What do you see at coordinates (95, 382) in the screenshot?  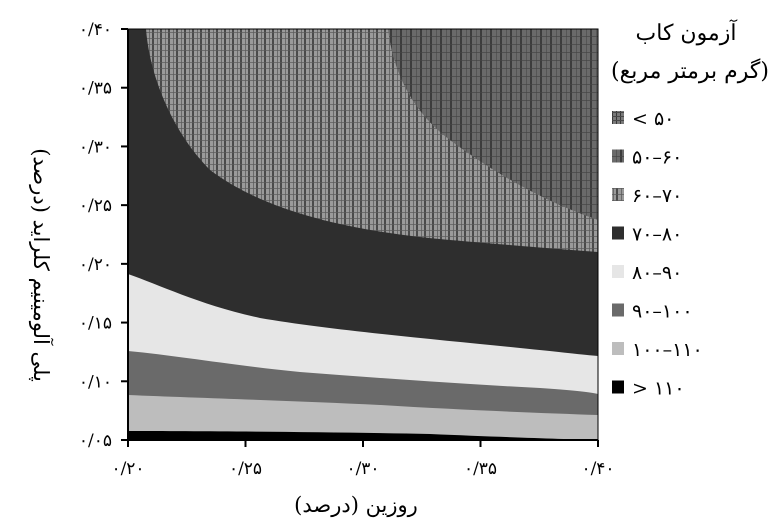 I see `y-tick-label: ۰/۱۰` at bounding box center [95, 382].